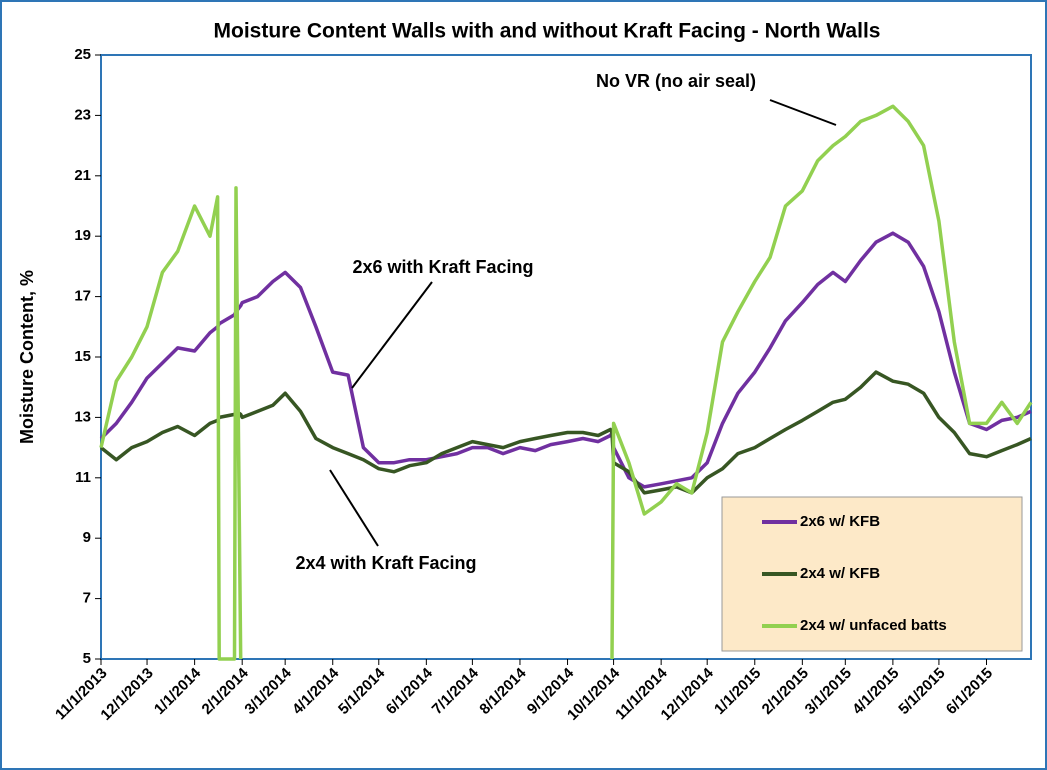 The height and width of the screenshot is (770, 1047). Describe the element at coordinates (873, 625) in the screenshot. I see `legend-label: 2x4 w/ unfaced batts` at that location.